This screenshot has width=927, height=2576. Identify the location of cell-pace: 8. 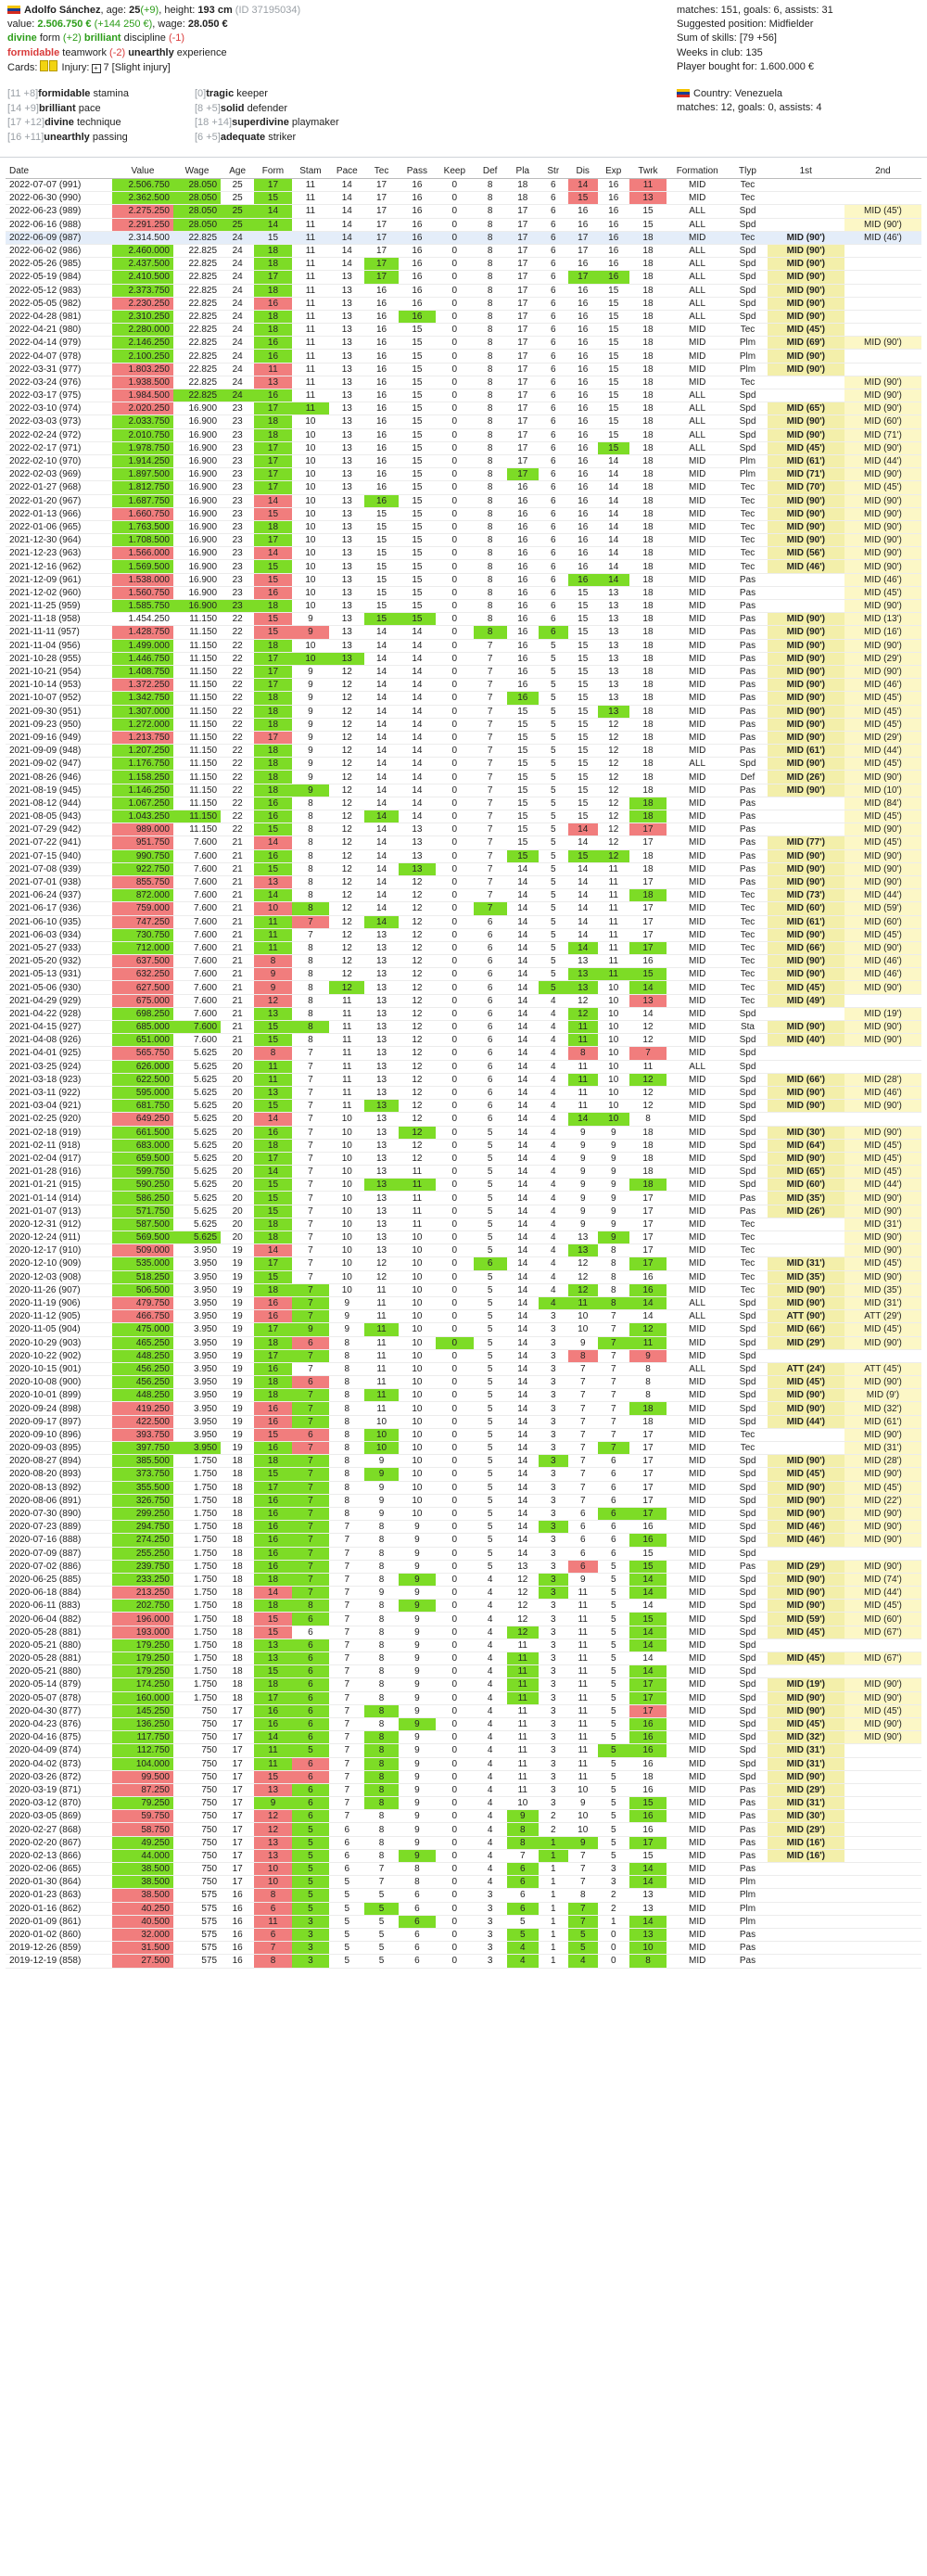
(347, 1488).